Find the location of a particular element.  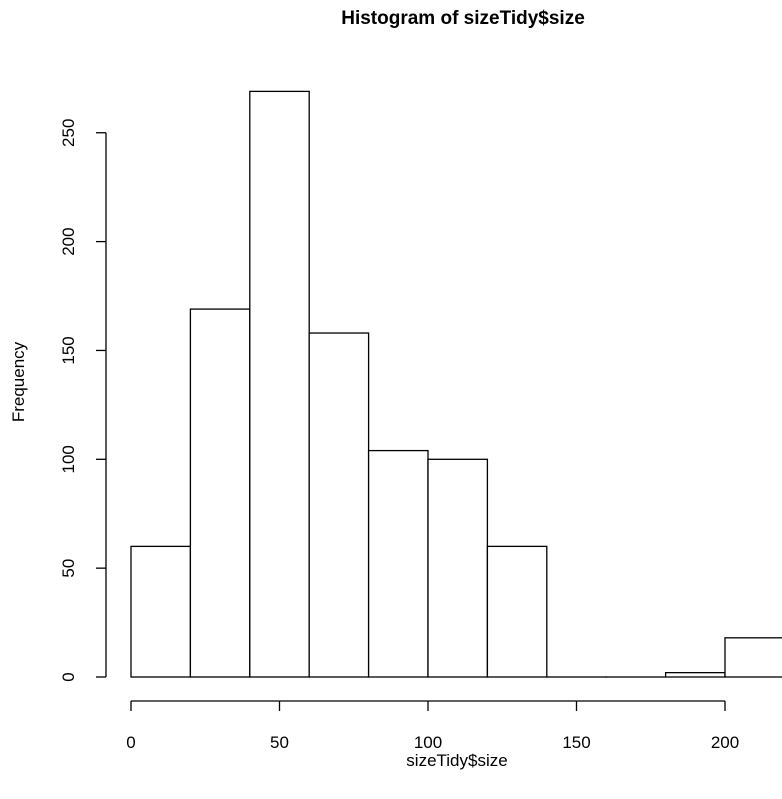

y-axis-label: Frequency is located at coordinates (18, 381).